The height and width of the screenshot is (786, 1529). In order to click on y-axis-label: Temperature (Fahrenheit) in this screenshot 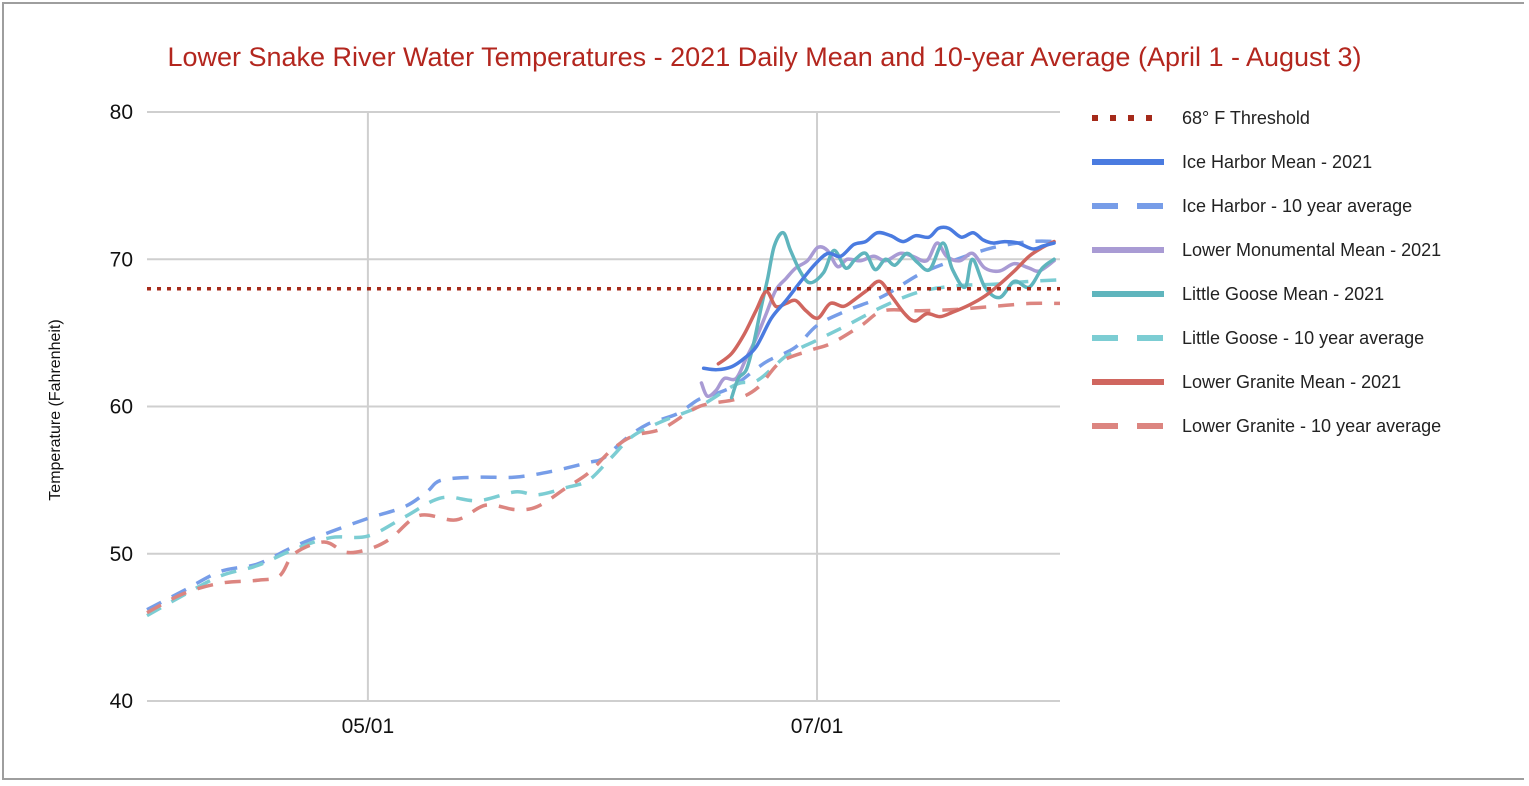, I will do `click(55, 409)`.